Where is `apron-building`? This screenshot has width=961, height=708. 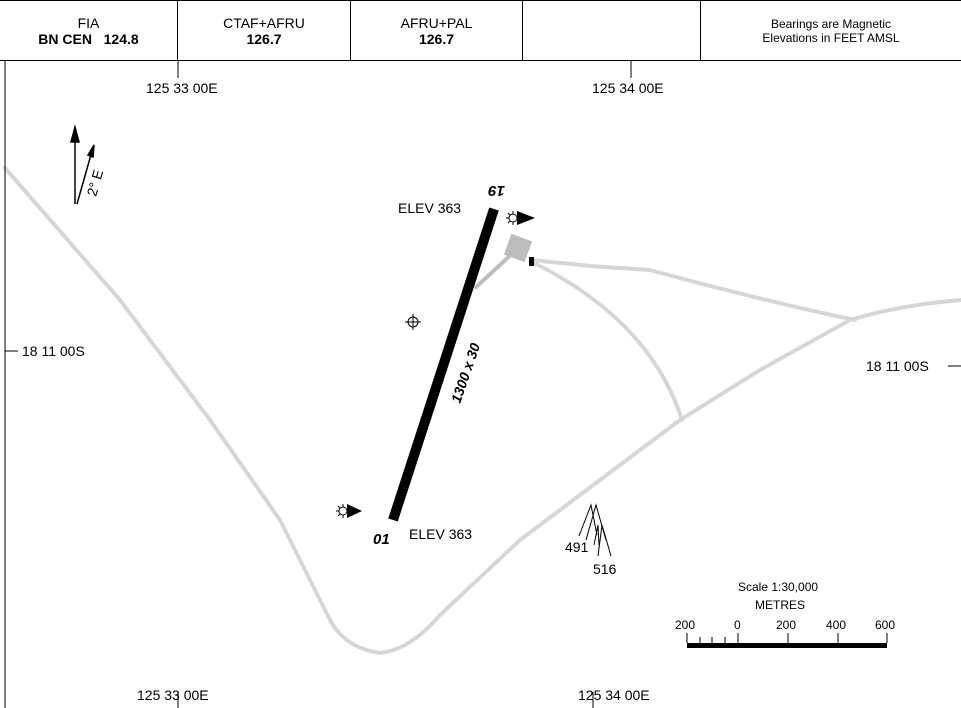 apron-building is located at coordinates (518, 248).